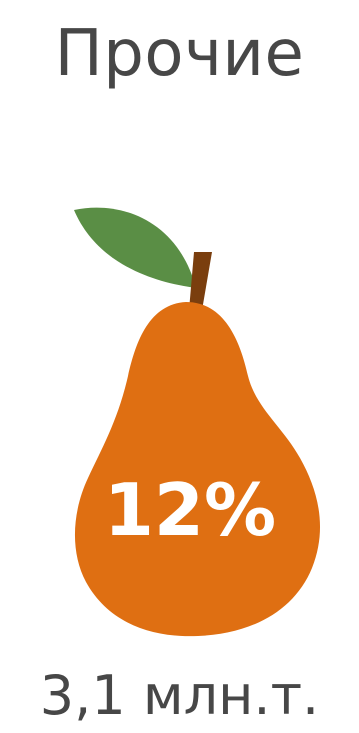  Describe the element at coordinates (190, 510) in the screenshot. I see `percent-label: 12%` at that location.